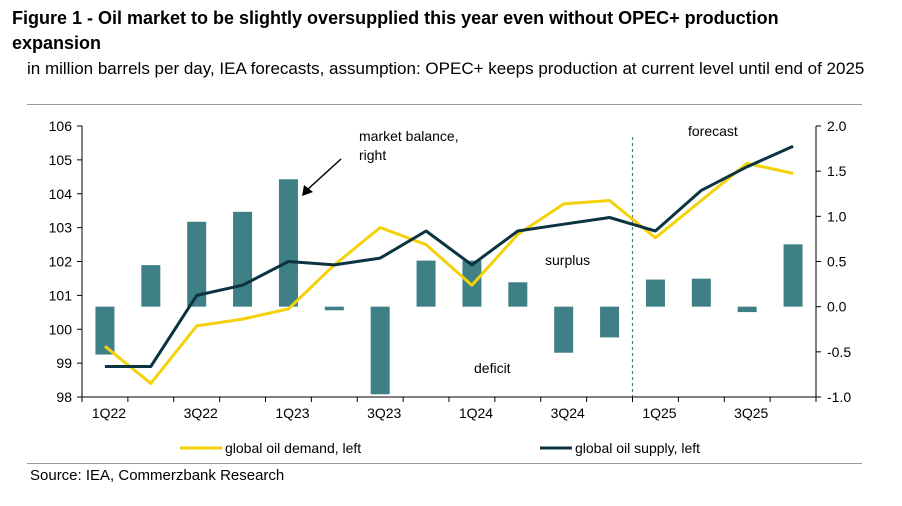 This screenshot has height=506, width=902. What do you see at coordinates (701, 292) in the screenshot?
I see `balance-bar-2Q25` at bounding box center [701, 292].